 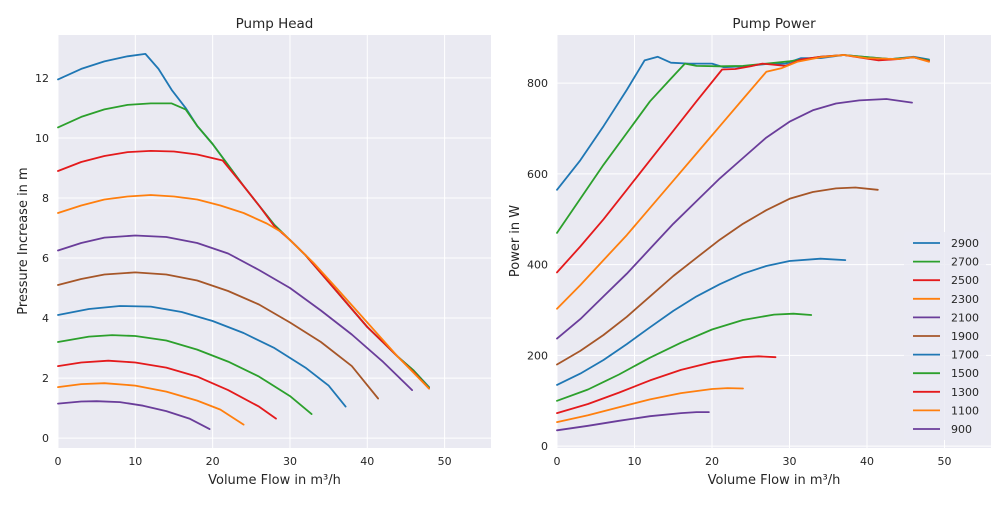 I want to click on y-tick-label: 8, so click(x=45, y=198).